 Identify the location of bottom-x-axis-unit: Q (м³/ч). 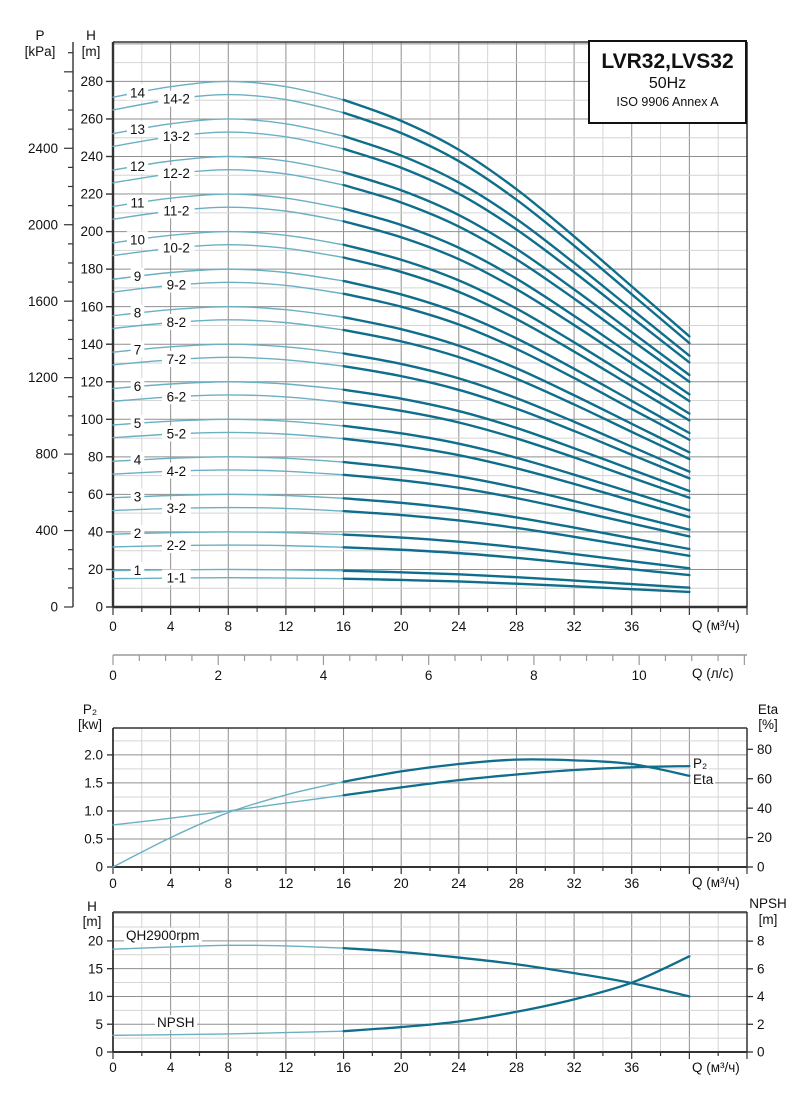
(716, 1067).